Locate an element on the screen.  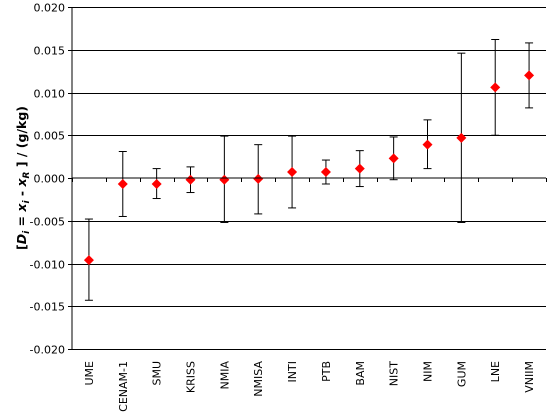
y-axis-label: [Di = xi - xR ] / (g/kg) is located at coordinates (23, 178).